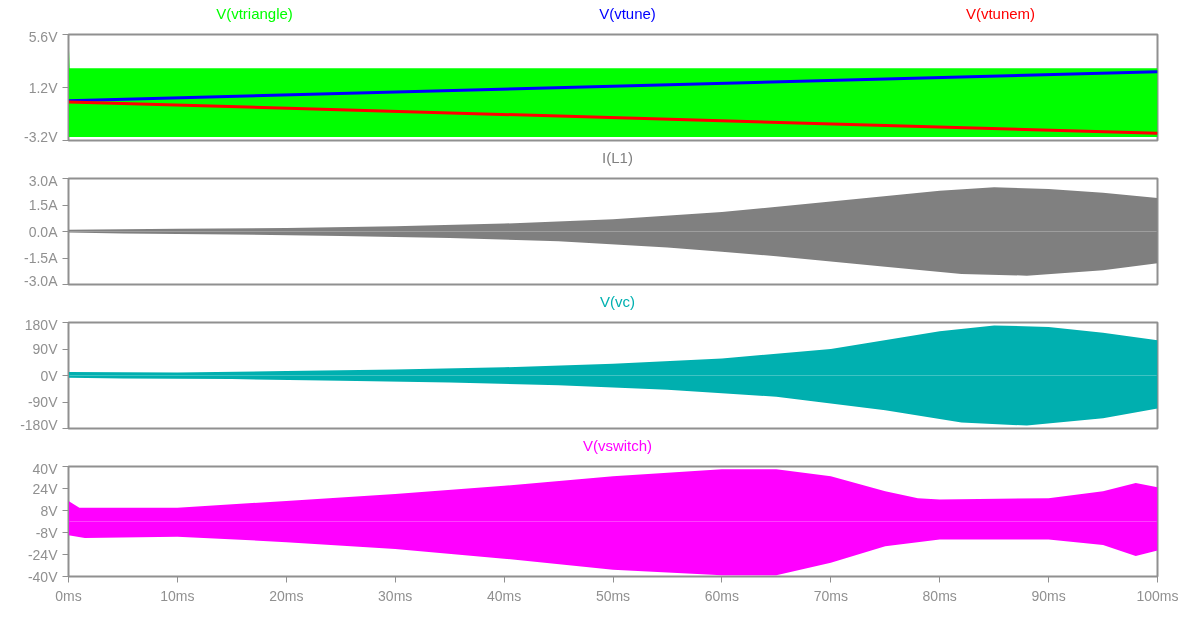  I want to click on y-tick-label: 90V, so click(45, 349).